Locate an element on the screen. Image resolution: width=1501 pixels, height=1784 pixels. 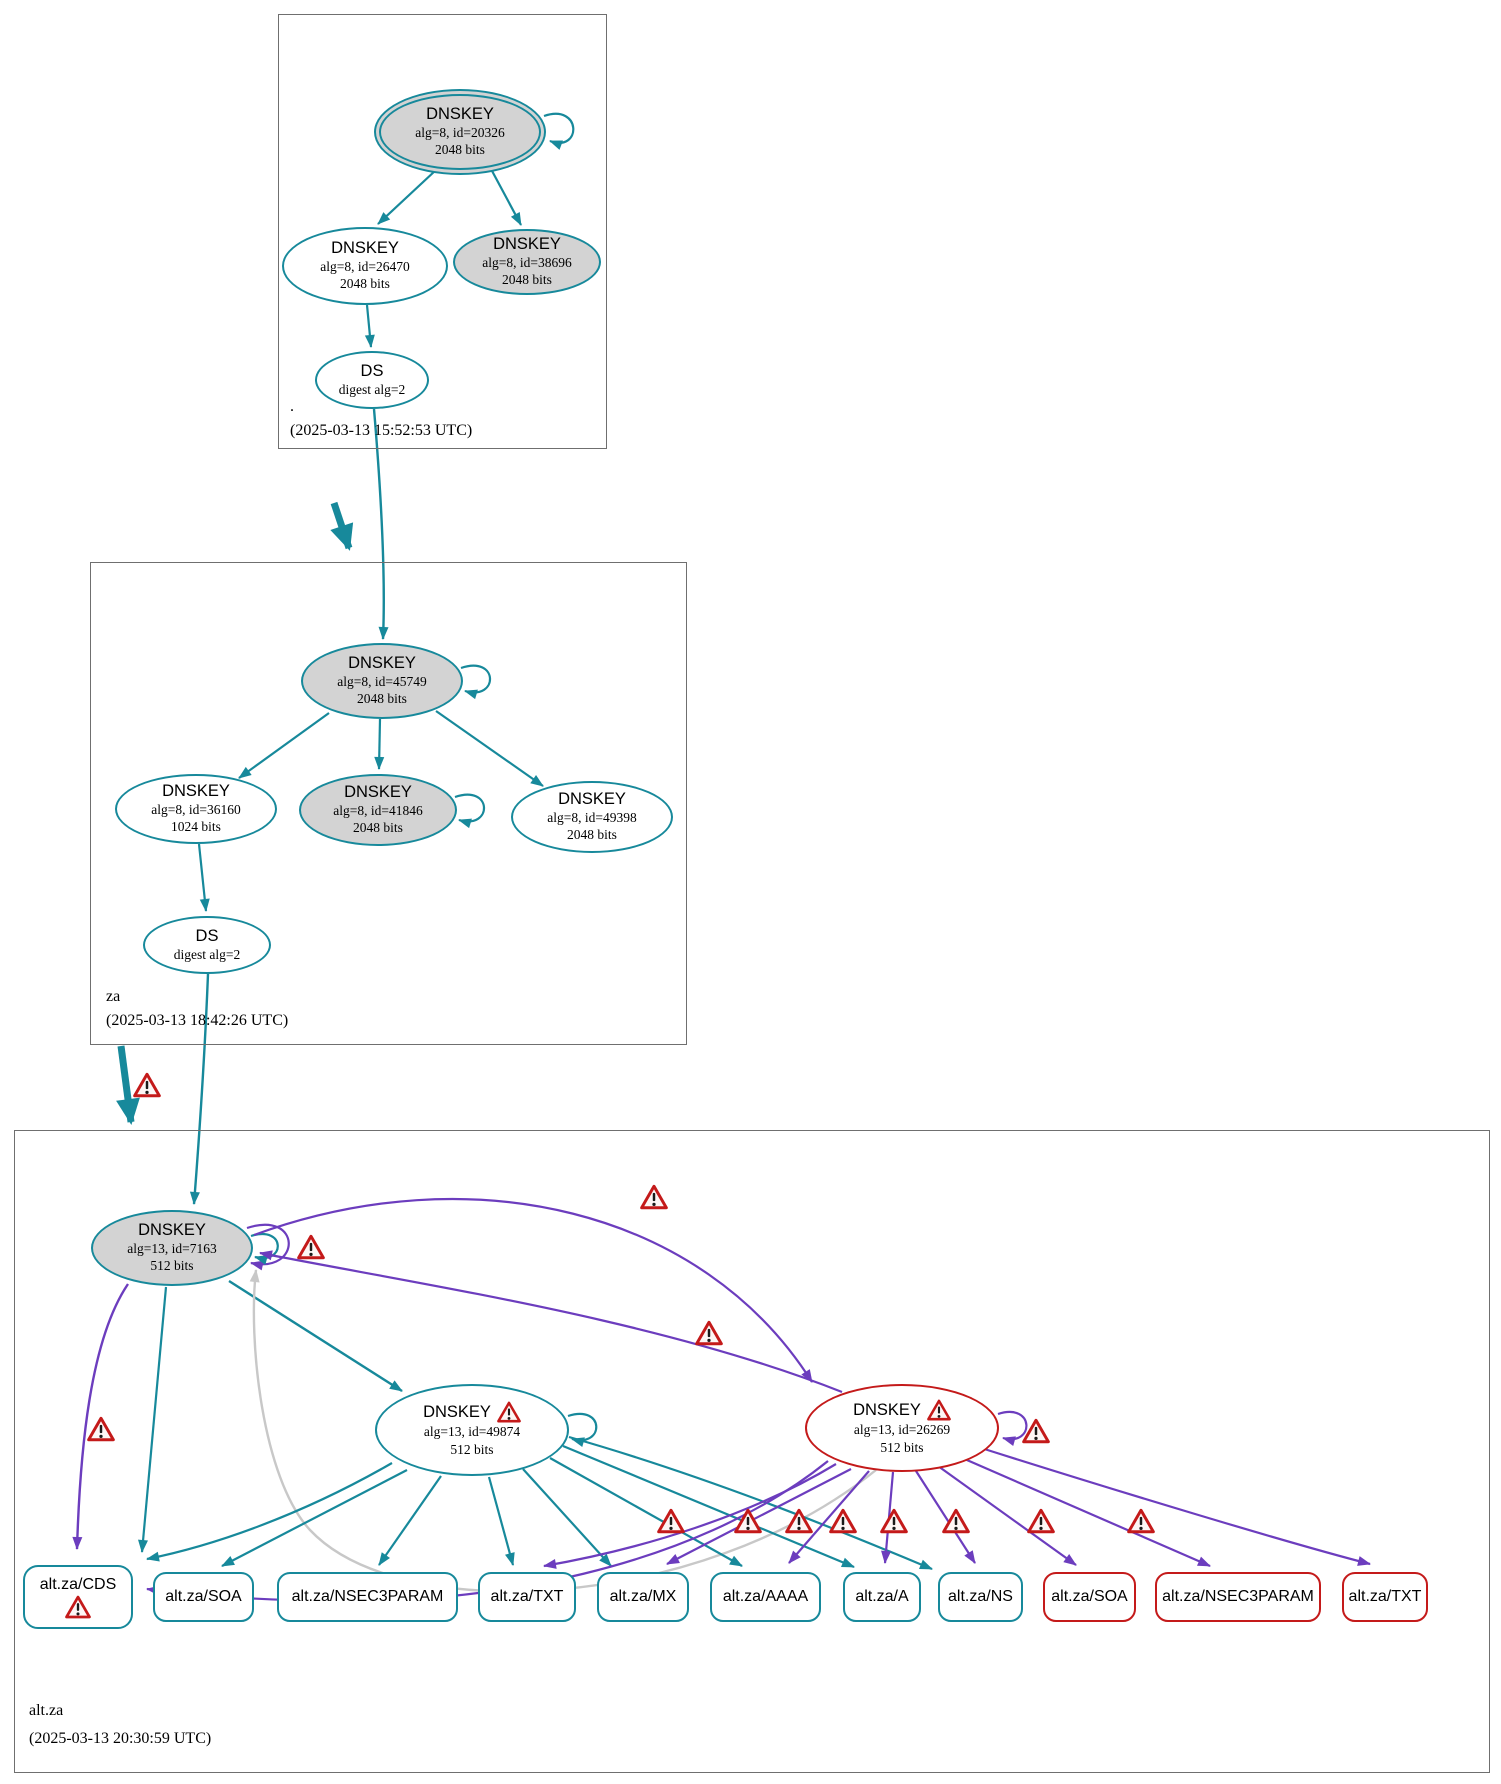
dnskey-alg-id: alg=8, id=41846 is located at coordinates (378, 810).